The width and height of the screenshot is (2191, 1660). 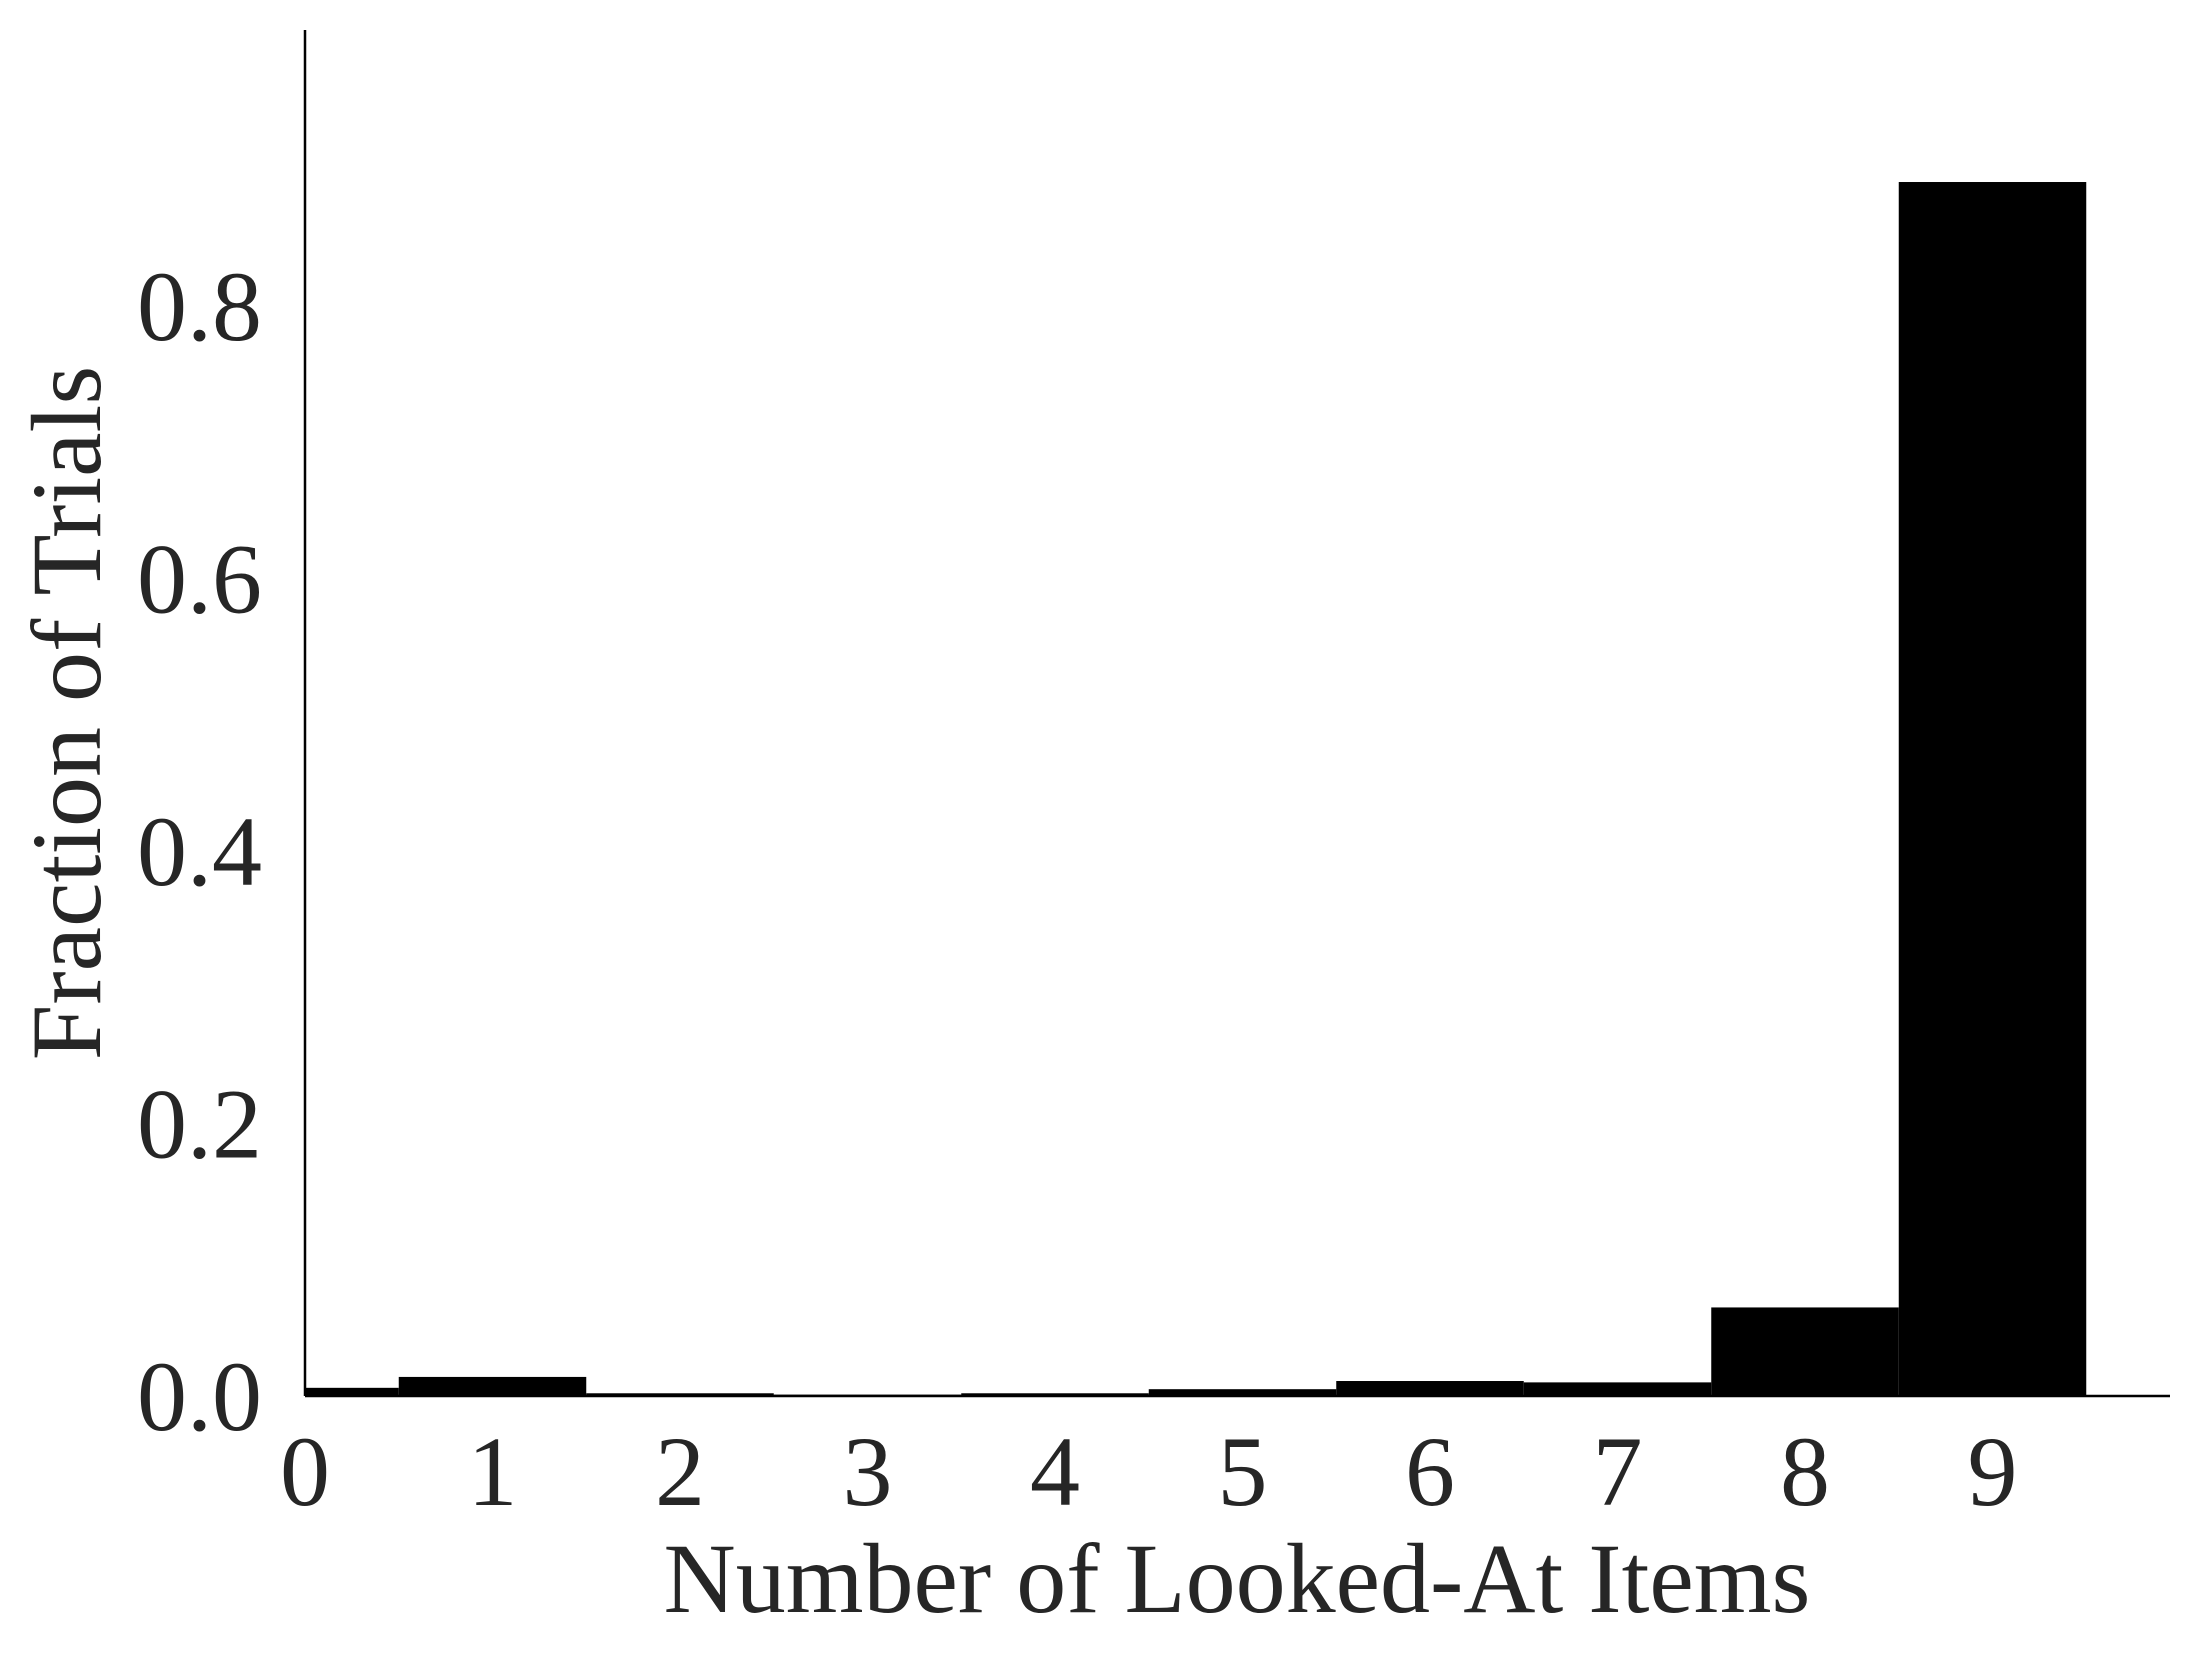 What do you see at coordinates (1805, 1471) in the screenshot?
I see `x-tick-label: 8` at bounding box center [1805, 1471].